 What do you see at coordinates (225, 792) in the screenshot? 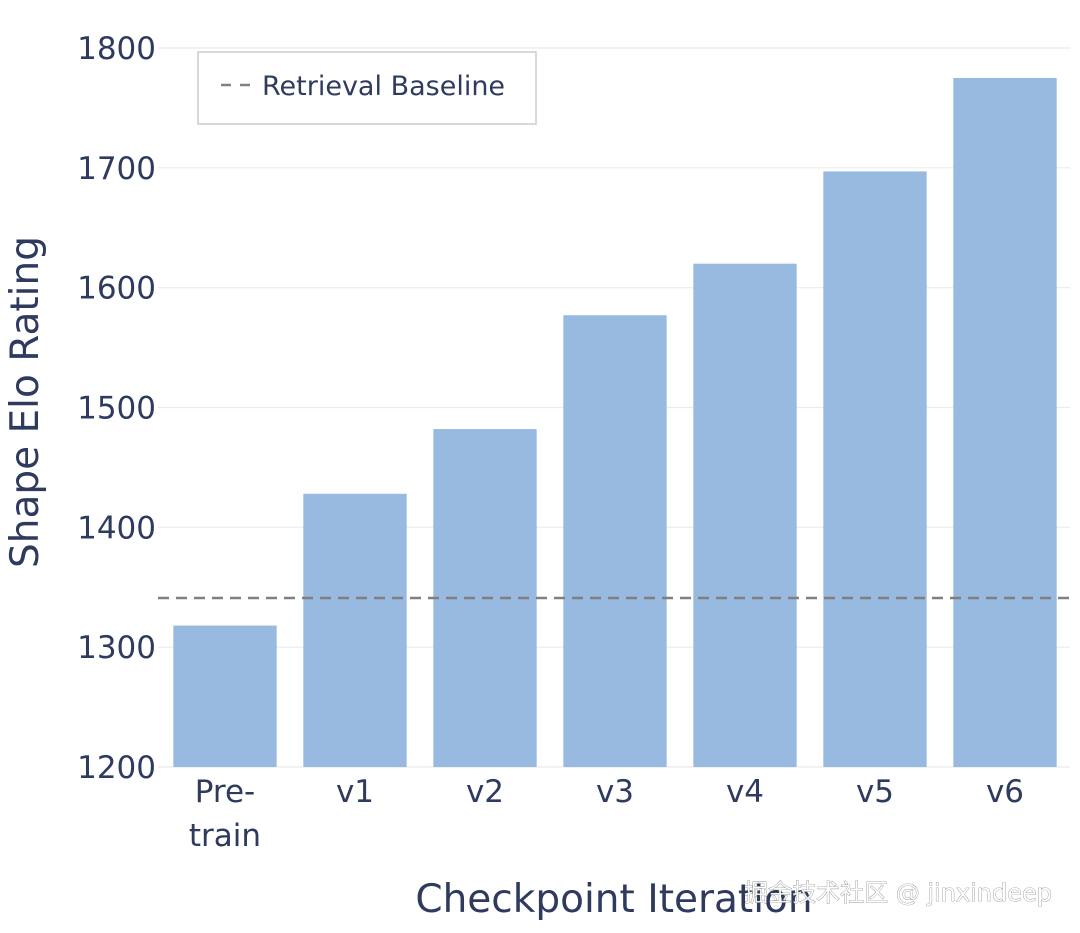
I see `x-tick-label: Pre-` at bounding box center [225, 792].